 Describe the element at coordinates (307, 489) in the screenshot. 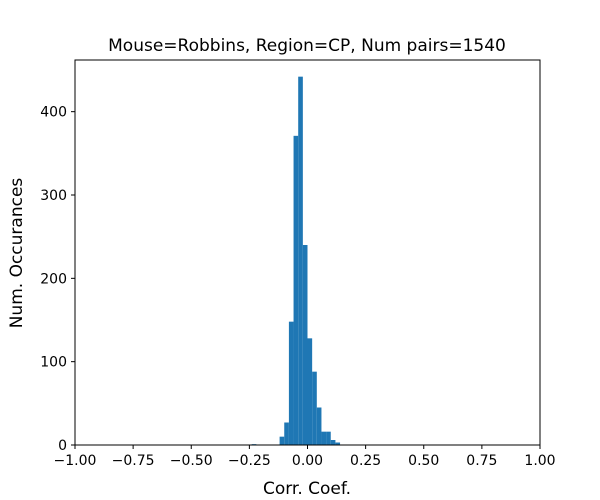

I see `x-axis-label: Corr. Coef.` at that location.